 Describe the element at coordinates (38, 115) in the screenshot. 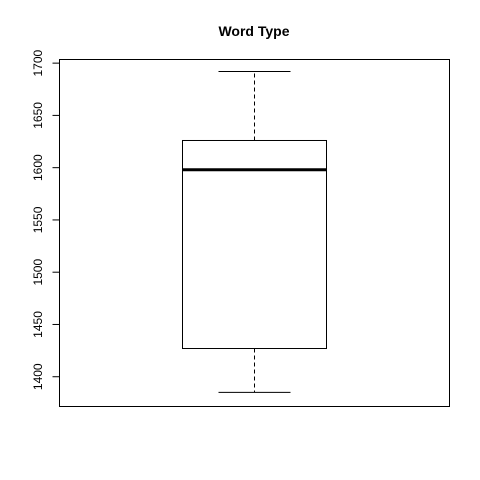

I see `y-tick-label-1650: 1650` at that location.